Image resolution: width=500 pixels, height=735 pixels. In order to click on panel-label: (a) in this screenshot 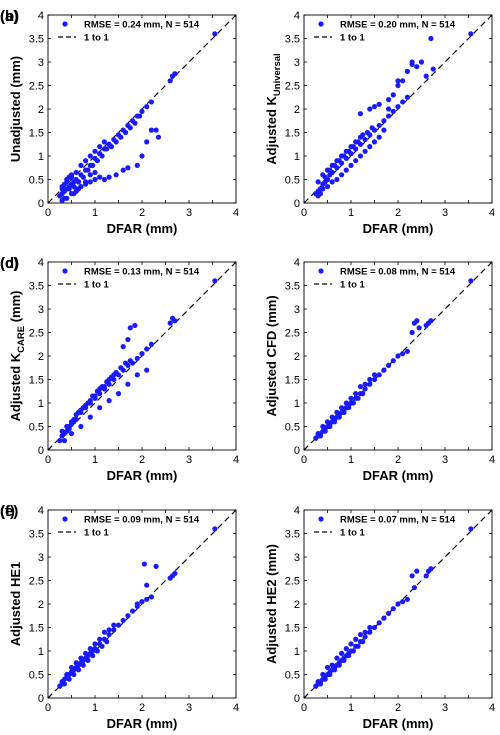, I will do `click(9, 16)`.